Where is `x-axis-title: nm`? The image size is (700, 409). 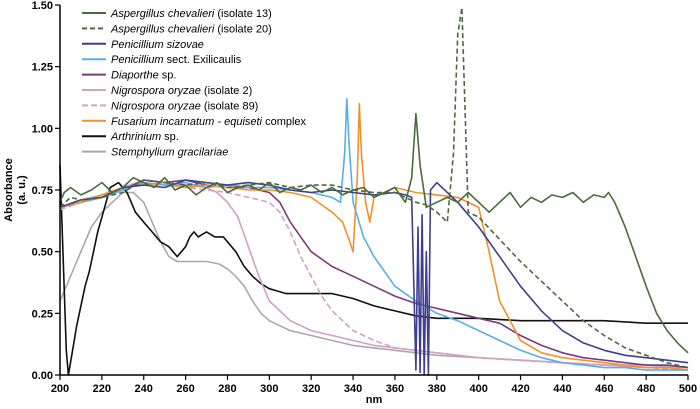
x-axis-title: nm is located at coordinates (374, 400).